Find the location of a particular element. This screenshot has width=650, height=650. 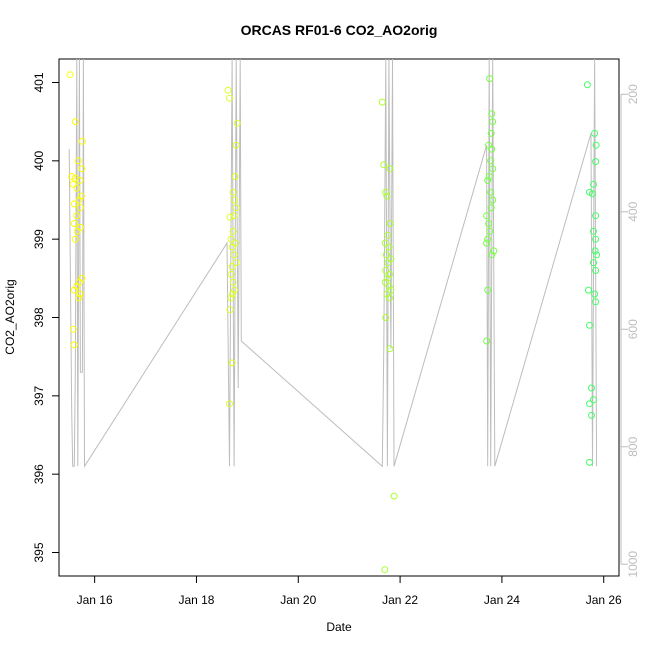

x-tick-label-4: Jan 24 is located at coordinates (502, 600).